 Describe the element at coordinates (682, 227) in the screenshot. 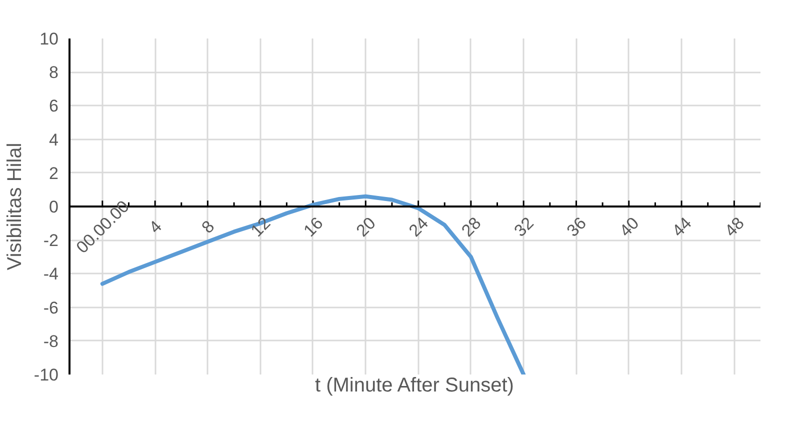

I see `x-tick-label: 44` at that location.